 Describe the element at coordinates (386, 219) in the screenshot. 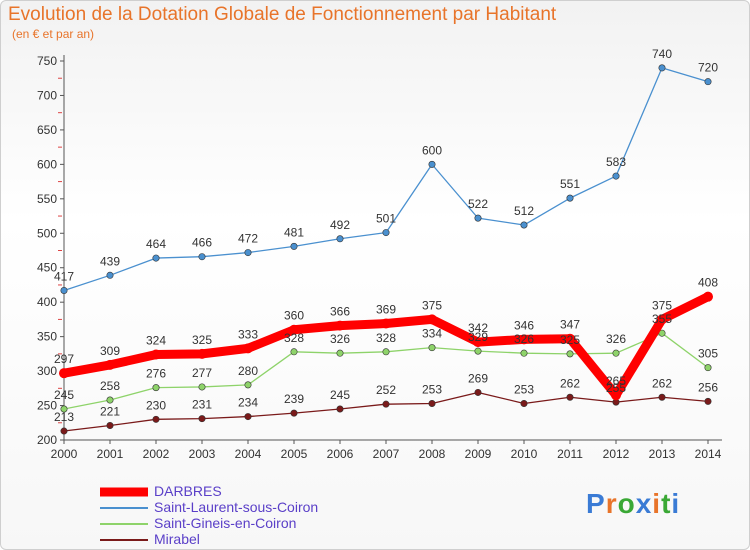

I see `data-label-saint-laurent-sous-coiron: 501` at that location.